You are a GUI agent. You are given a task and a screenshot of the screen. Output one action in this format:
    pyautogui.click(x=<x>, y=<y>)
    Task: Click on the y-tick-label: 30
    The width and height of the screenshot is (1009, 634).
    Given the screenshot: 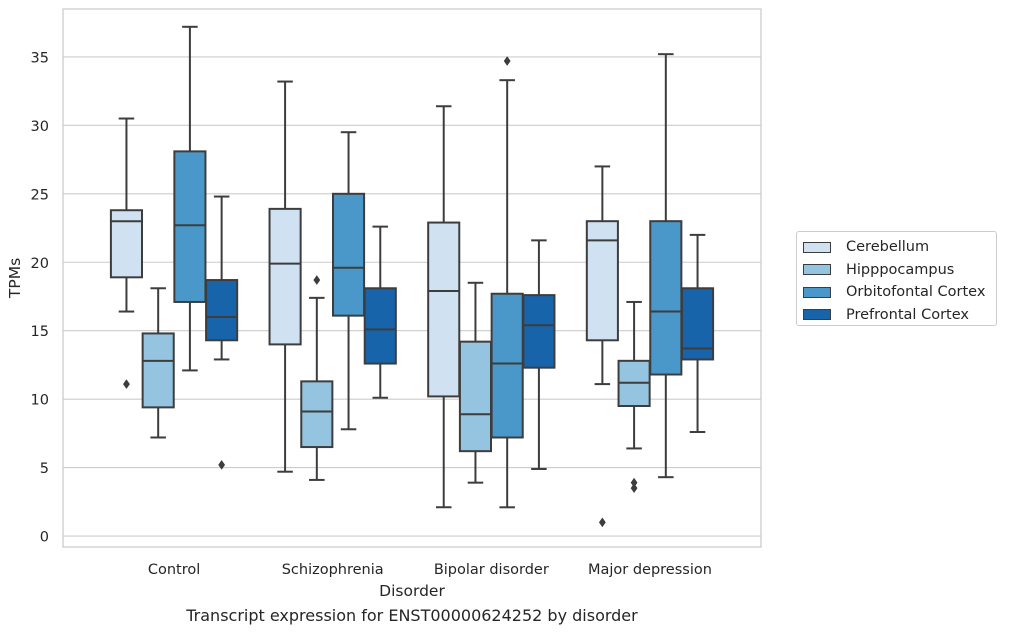 What is the action you would take?
    pyautogui.click(x=40, y=127)
    